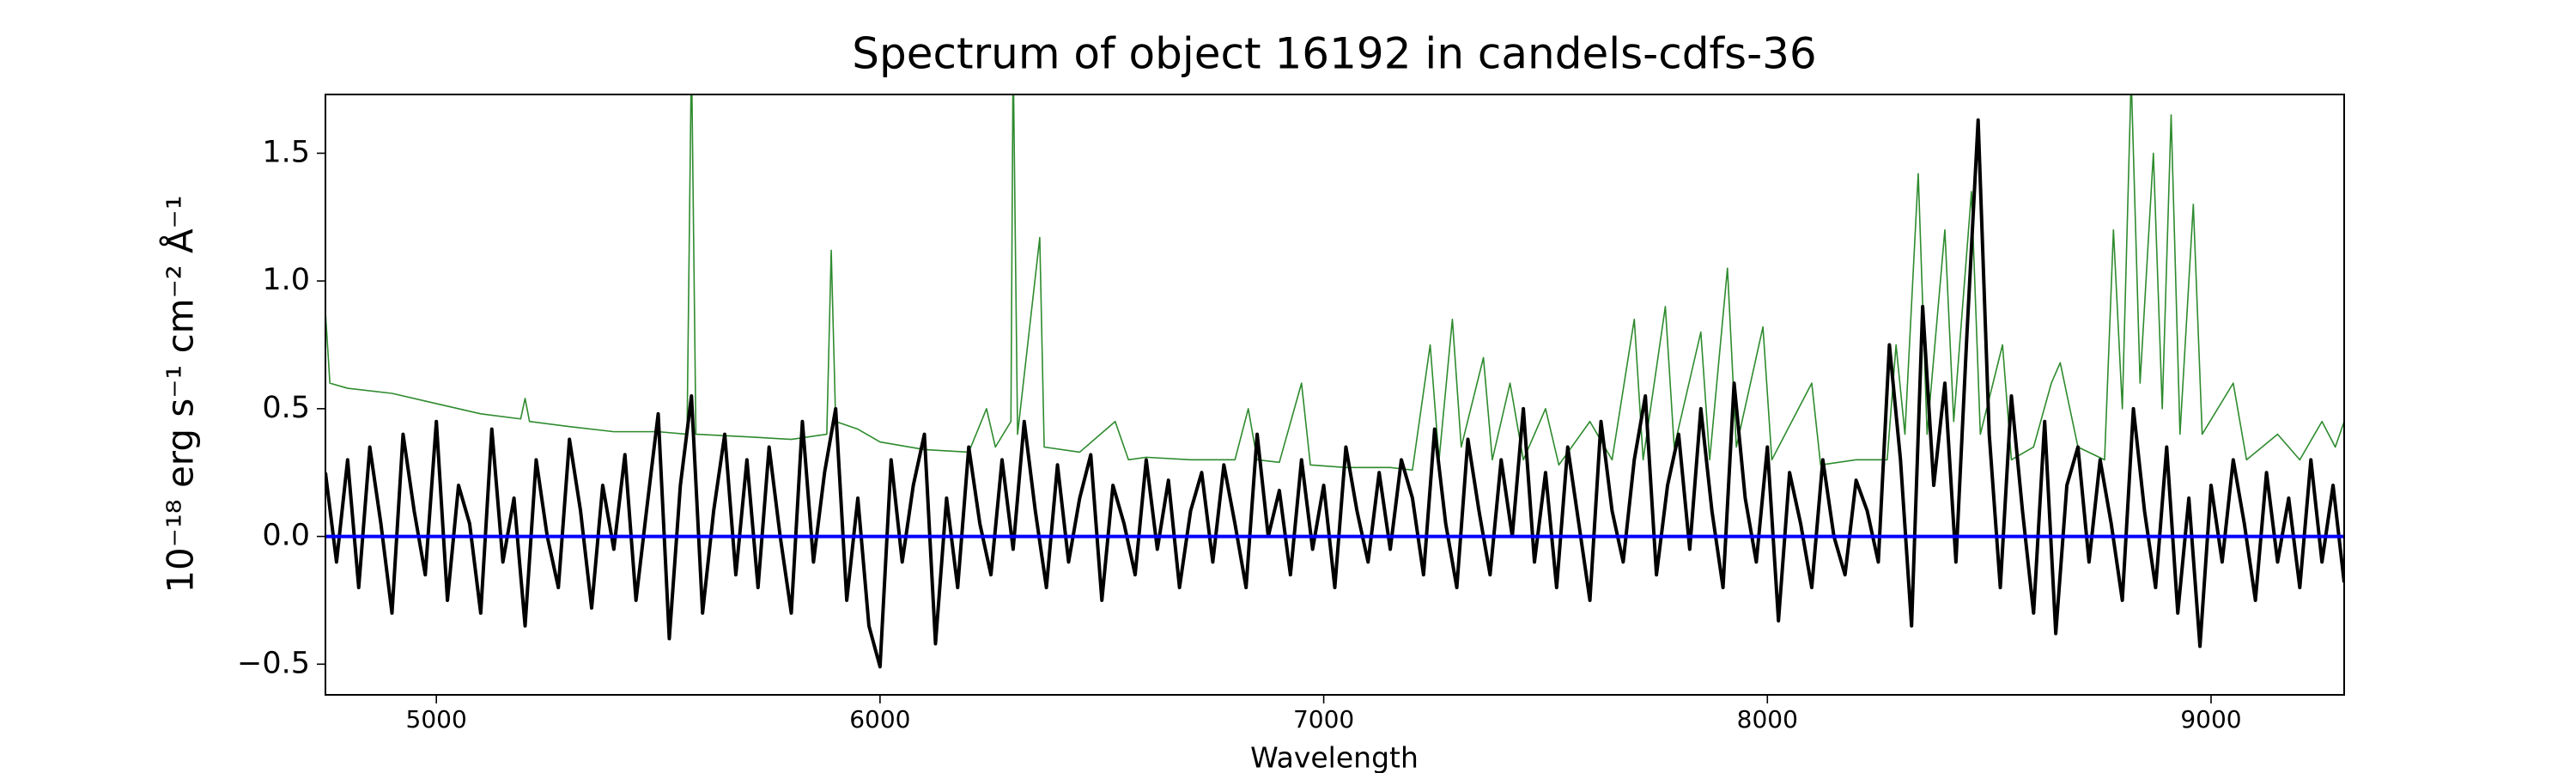  What do you see at coordinates (273, 663) in the screenshot?
I see `y-tick-label: −0.5` at bounding box center [273, 663].